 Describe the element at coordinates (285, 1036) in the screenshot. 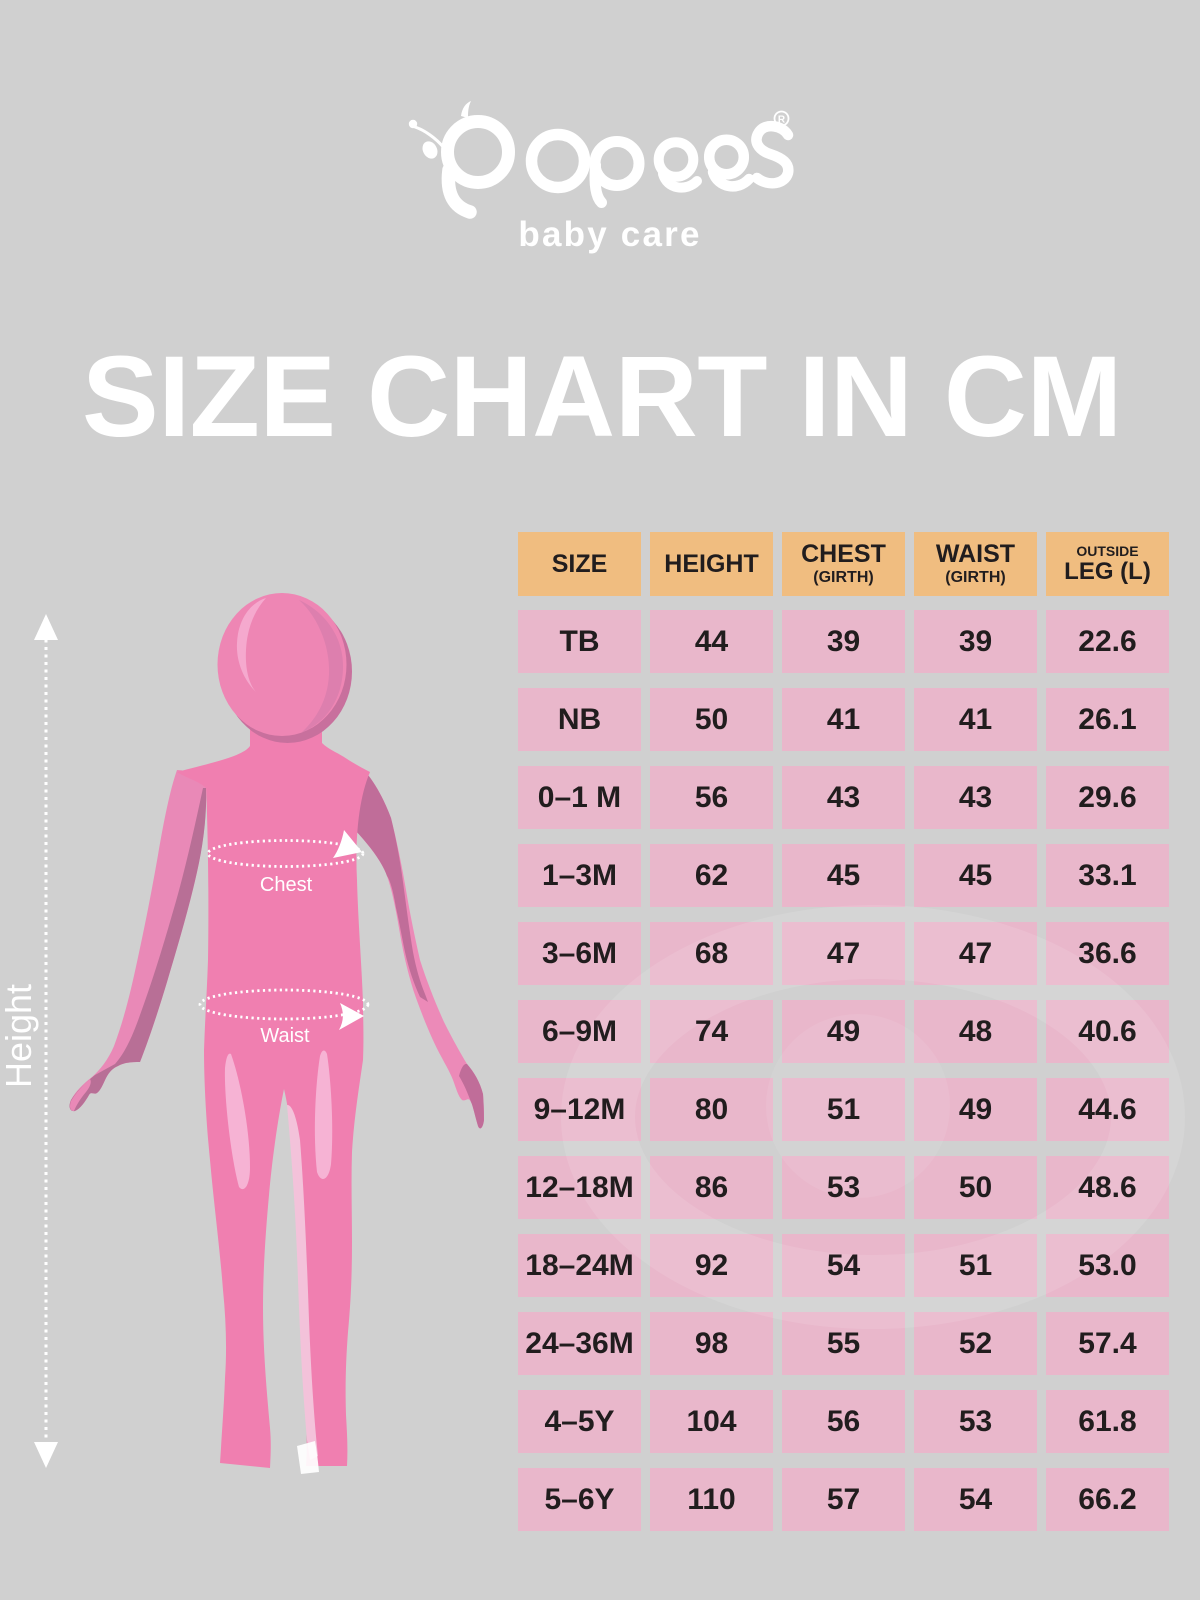

I see `svg-text: Waist` at that location.